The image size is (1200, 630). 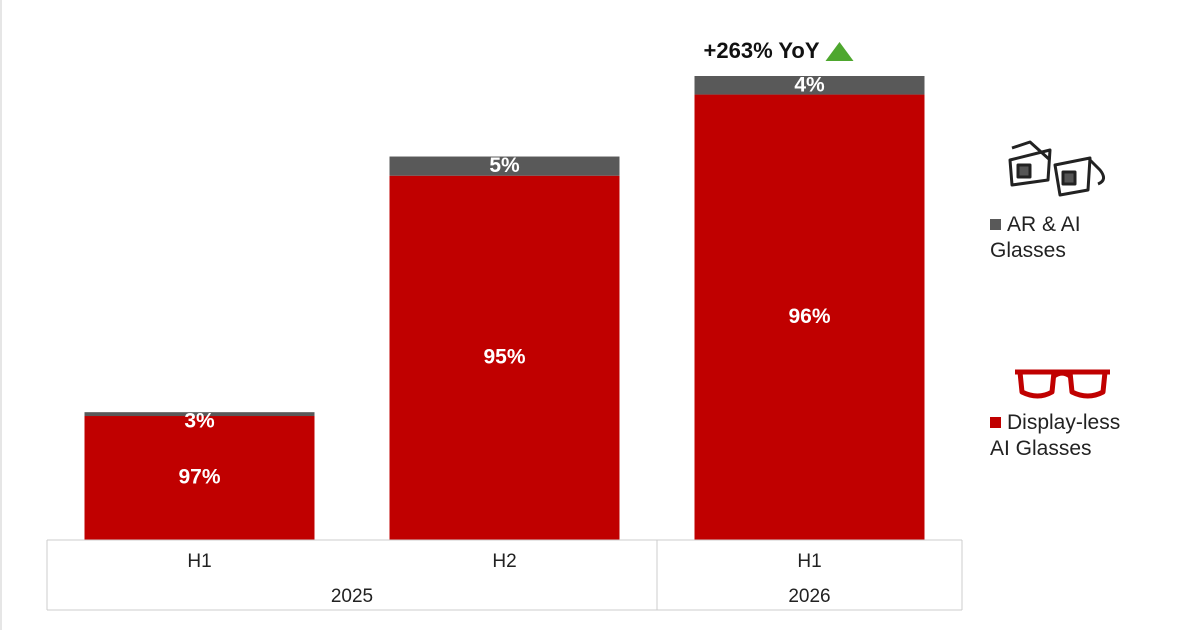 I want to click on legend-label: Display-less AI Glasses, so click(x=1055, y=435).